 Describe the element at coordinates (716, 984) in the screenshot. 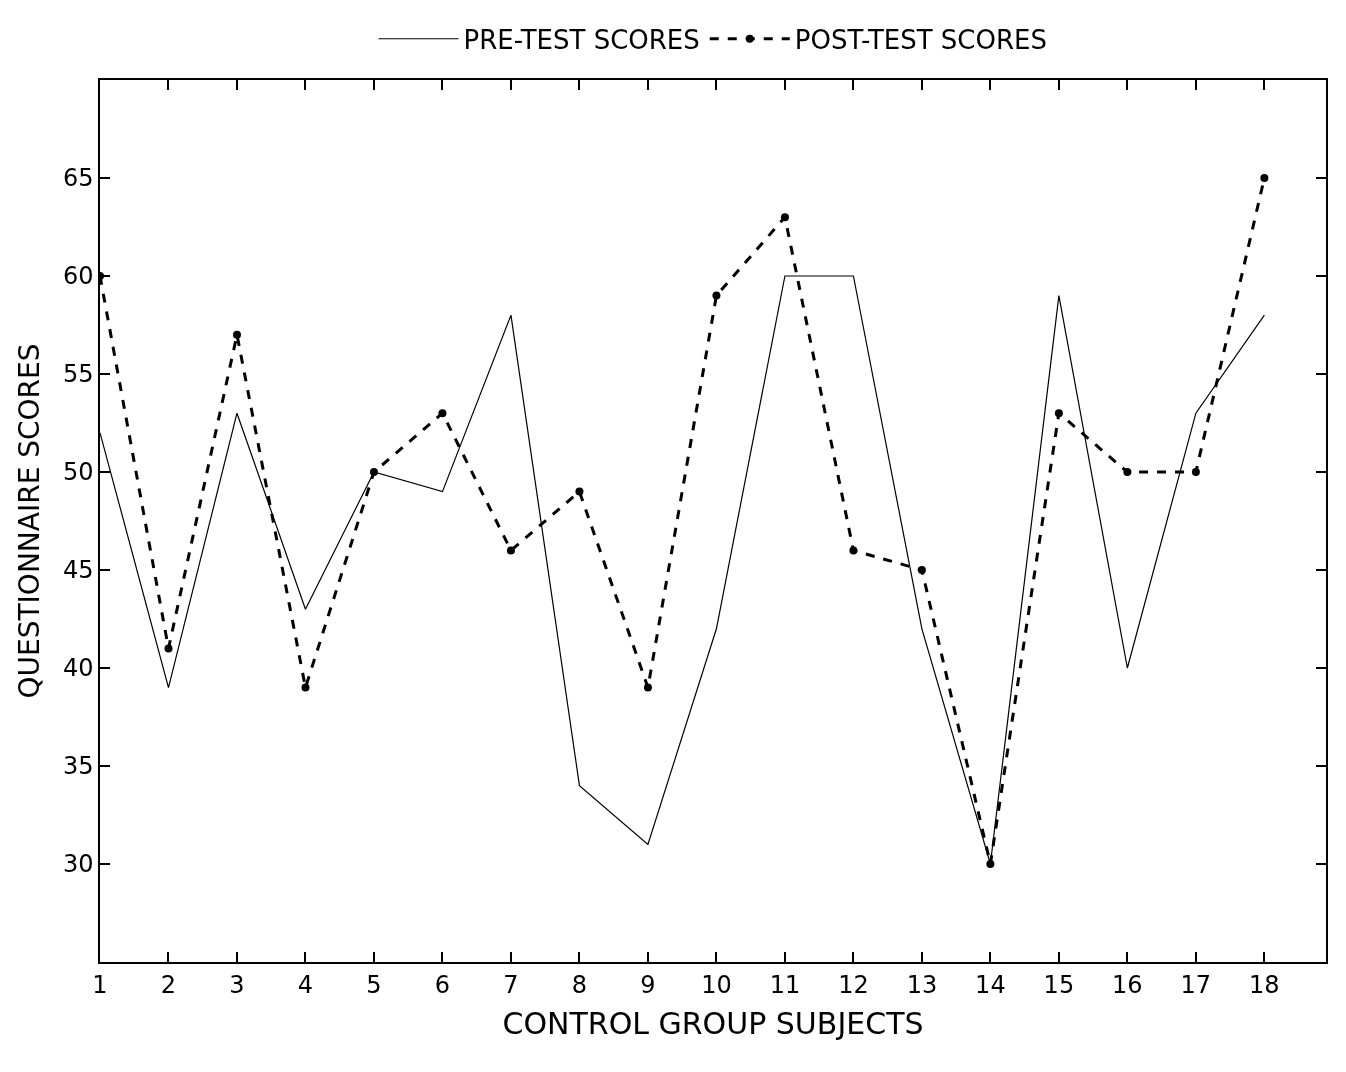

I see `x-tick-label: 10` at that location.